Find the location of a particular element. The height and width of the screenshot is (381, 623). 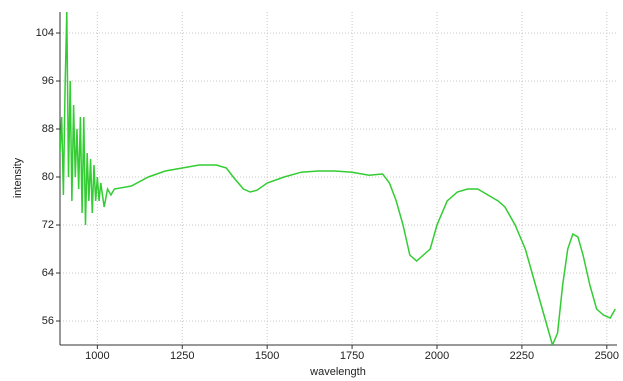

y-tick-label: 56 is located at coordinates (48, 321).